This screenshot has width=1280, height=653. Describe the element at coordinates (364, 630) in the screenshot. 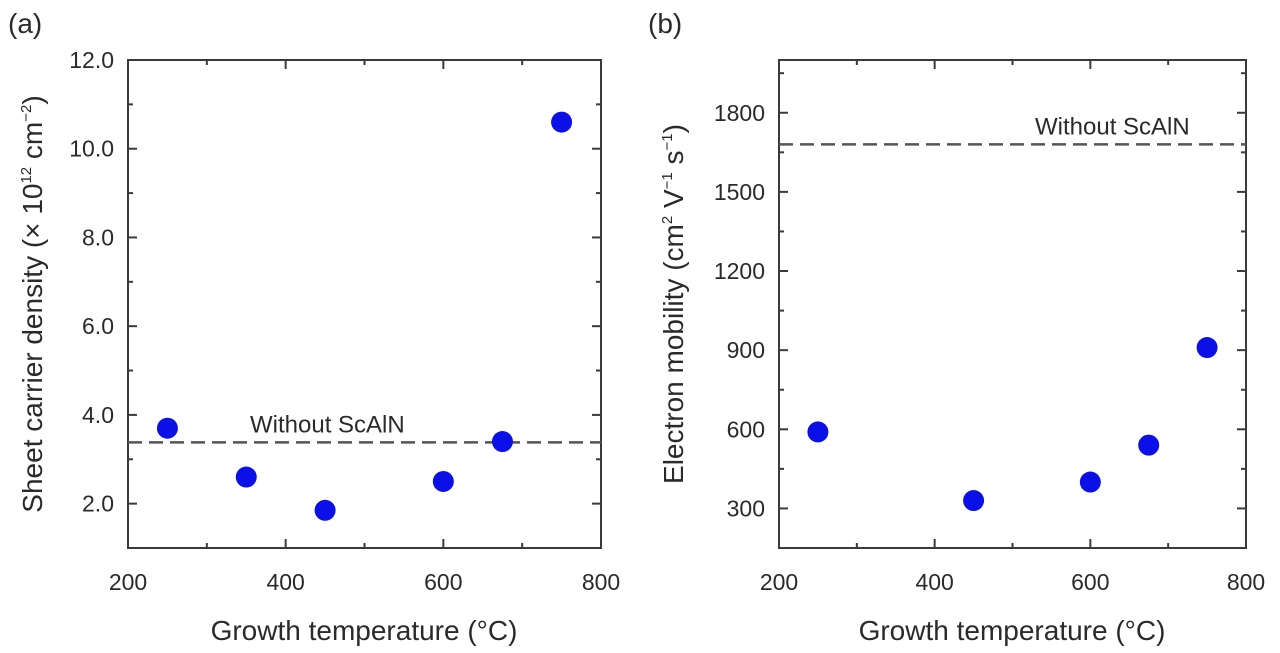

I see `panel-a-x-axis-label: Growth temperature (°C)` at that location.